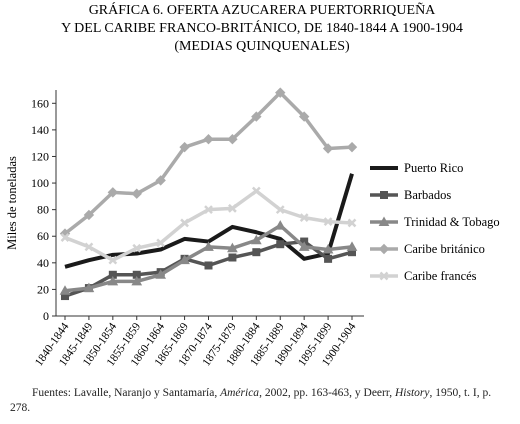 The height and width of the screenshot is (424, 520). What do you see at coordinates (427, 195) in the screenshot?
I see `legend-label: Barbados` at bounding box center [427, 195].